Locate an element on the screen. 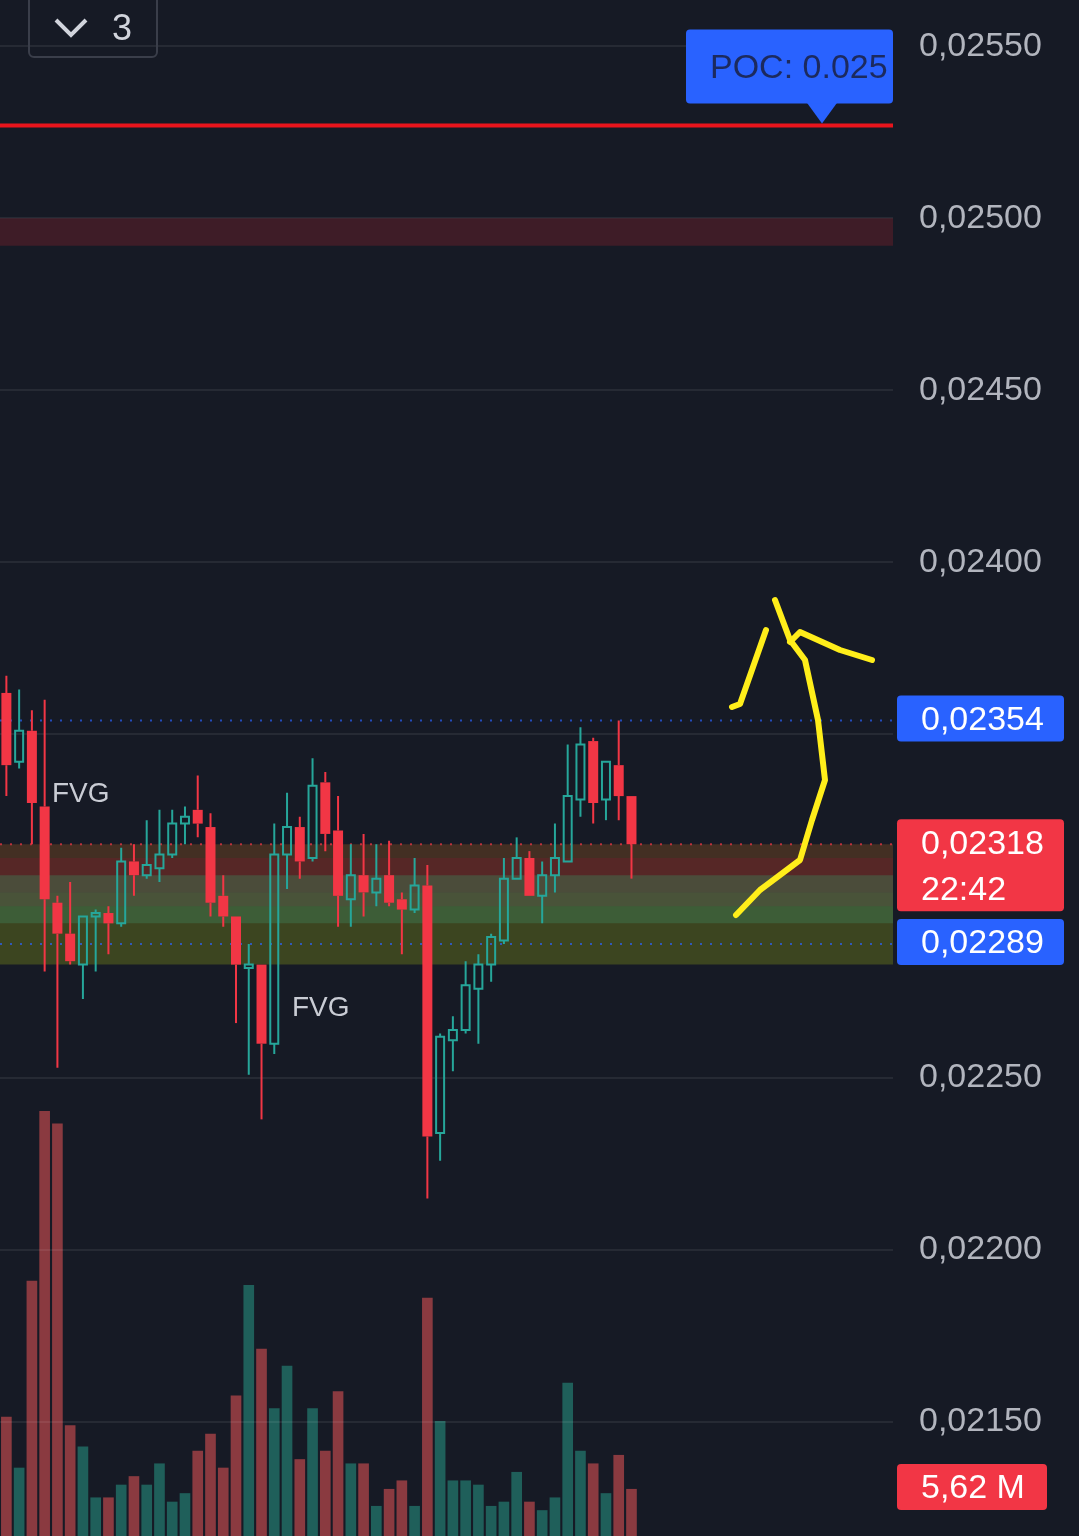  y-tick-label: 0,02500 is located at coordinates (980, 215).